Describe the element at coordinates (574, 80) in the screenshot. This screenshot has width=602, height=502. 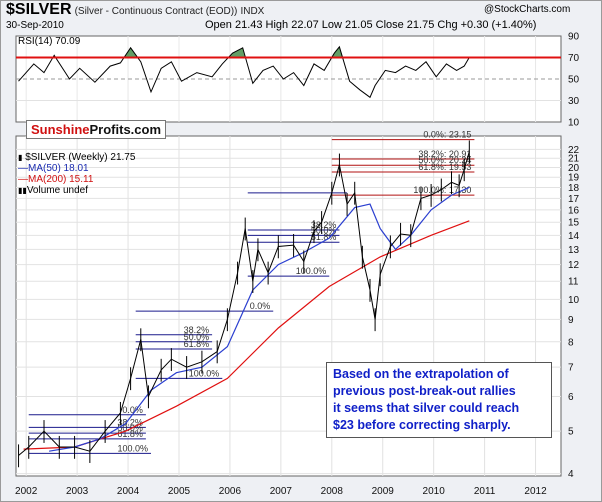
I see `rsi-tick-label: 50` at that location.